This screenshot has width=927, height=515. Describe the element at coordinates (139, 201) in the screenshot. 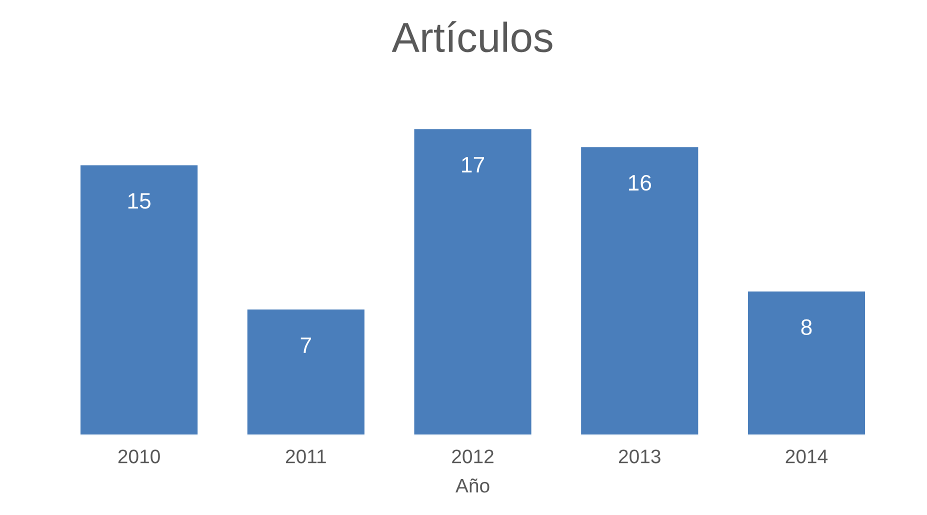

I see `data-label: 15` at that location.